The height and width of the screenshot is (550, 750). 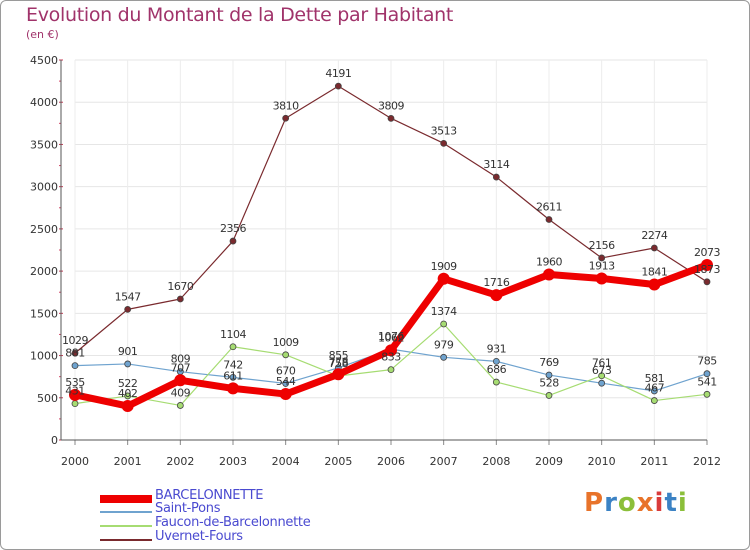 I want to click on data-label: 3114, so click(x=496, y=164).